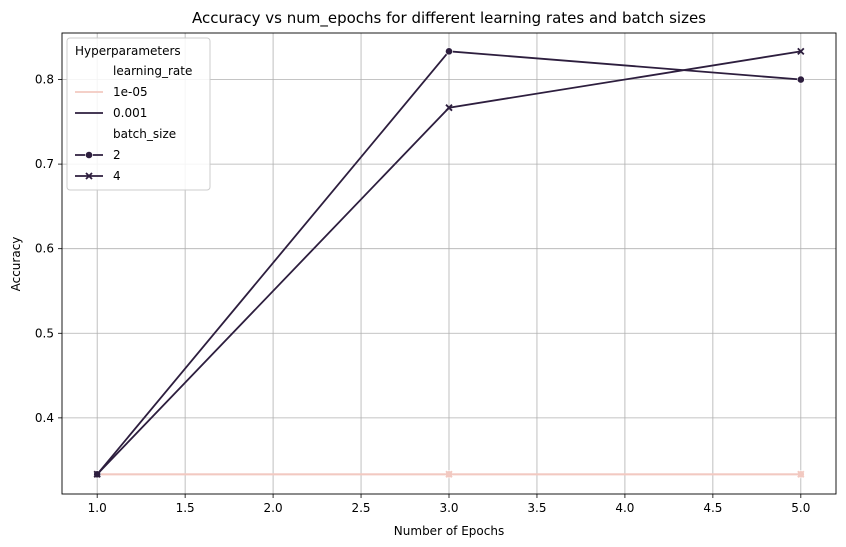  What do you see at coordinates (117, 176) in the screenshot?
I see `legend-entry-label: 4` at bounding box center [117, 176].